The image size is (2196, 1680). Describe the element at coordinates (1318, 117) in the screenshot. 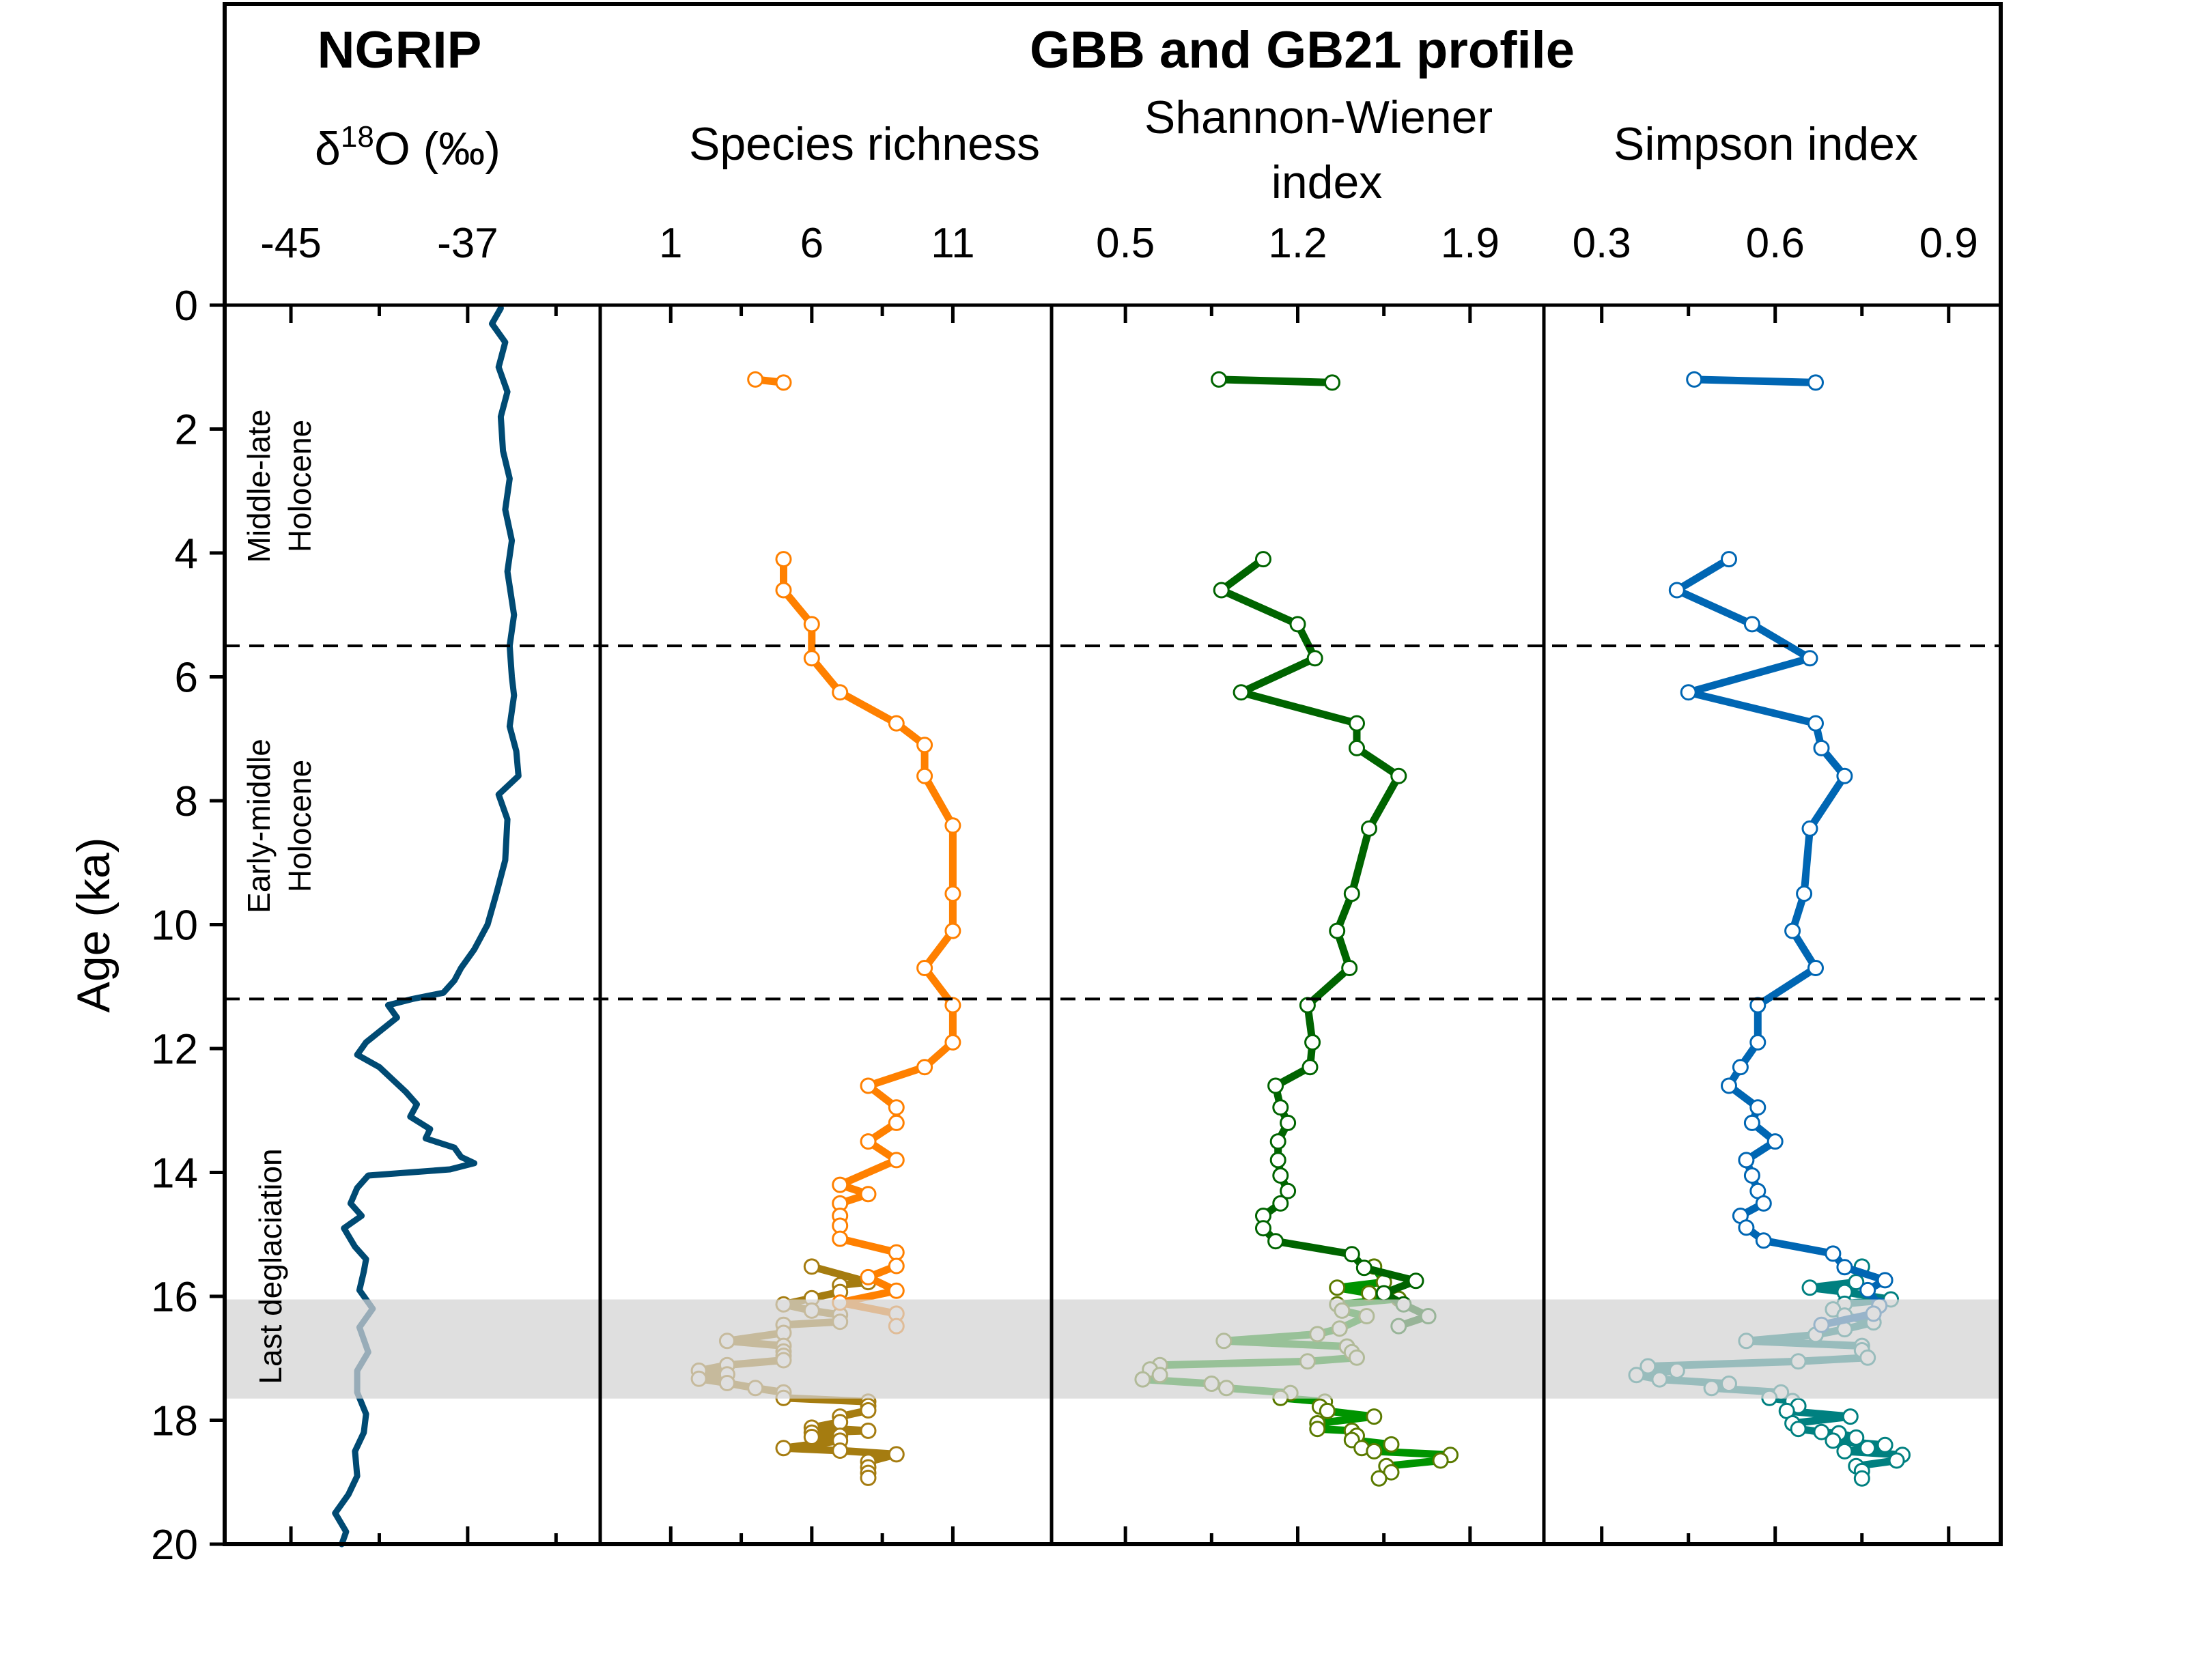

I see `shannon-axis-label-line1: Shannon-Wiener` at that location.